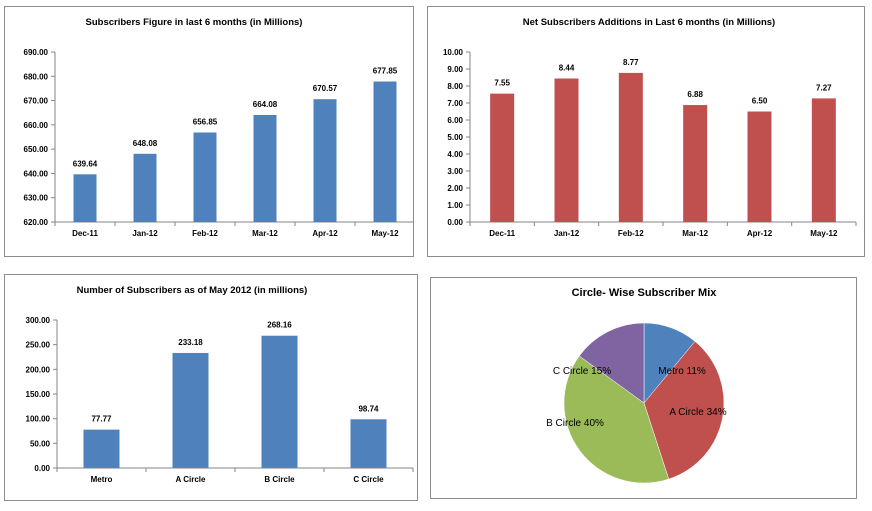 Image resolution: width=872 pixels, height=511 pixels. Describe the element at coordinates (36, 222) in the screenshot. I see `y-tick-label: 620.00` at that location.